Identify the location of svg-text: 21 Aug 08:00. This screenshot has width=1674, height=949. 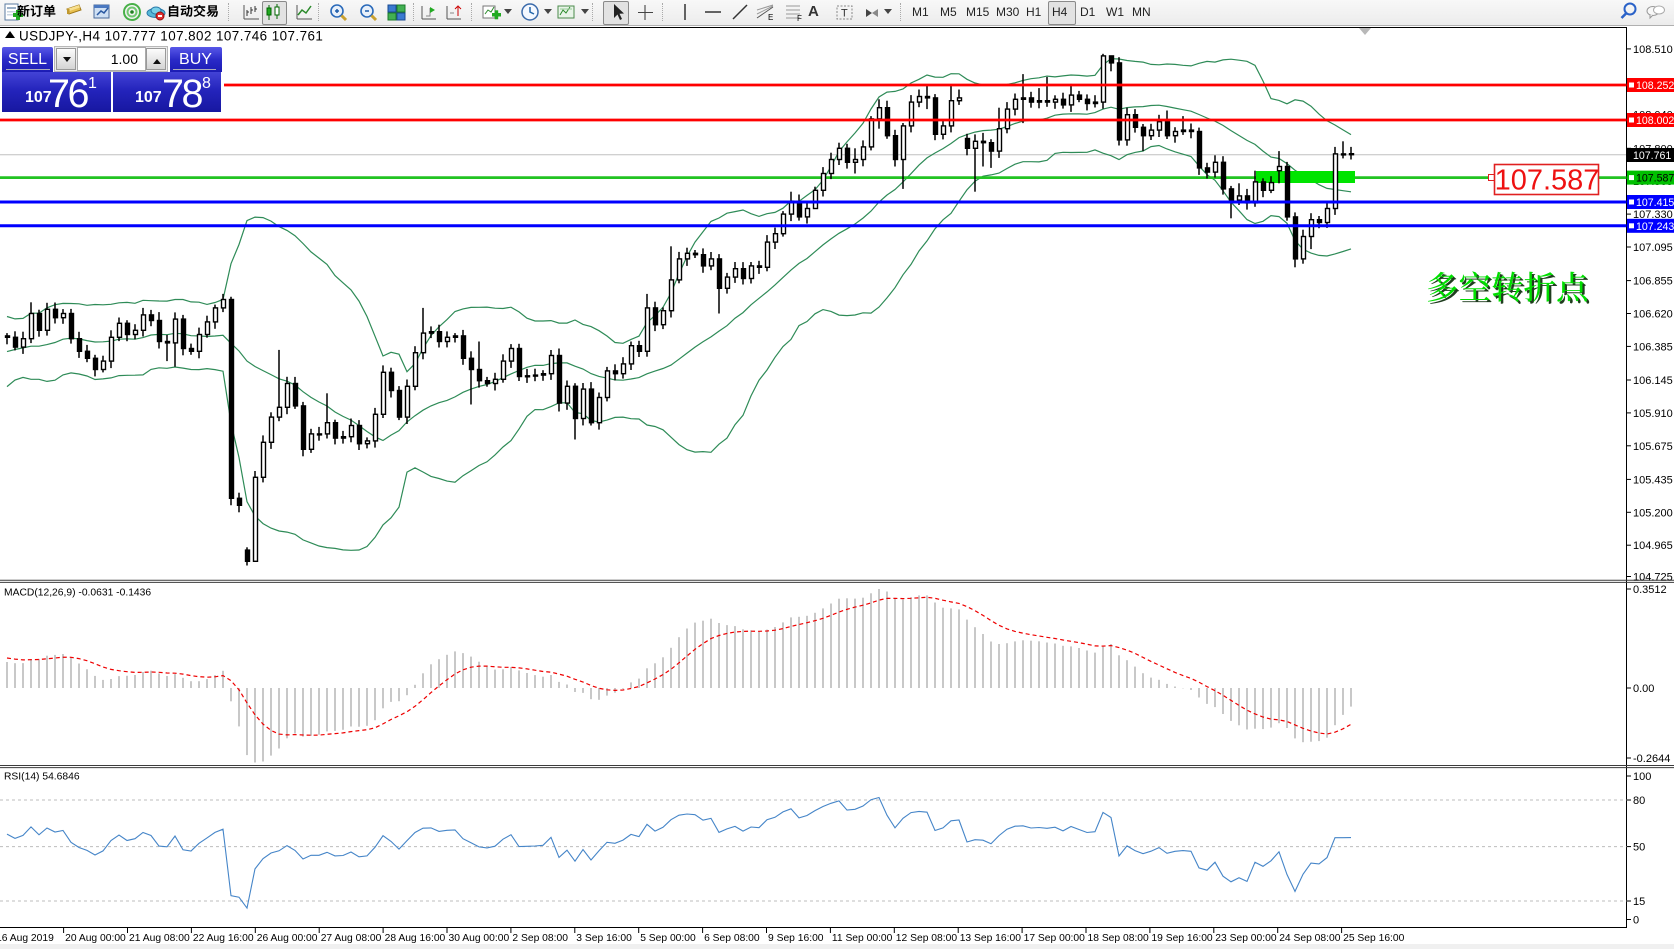
(159, 938).